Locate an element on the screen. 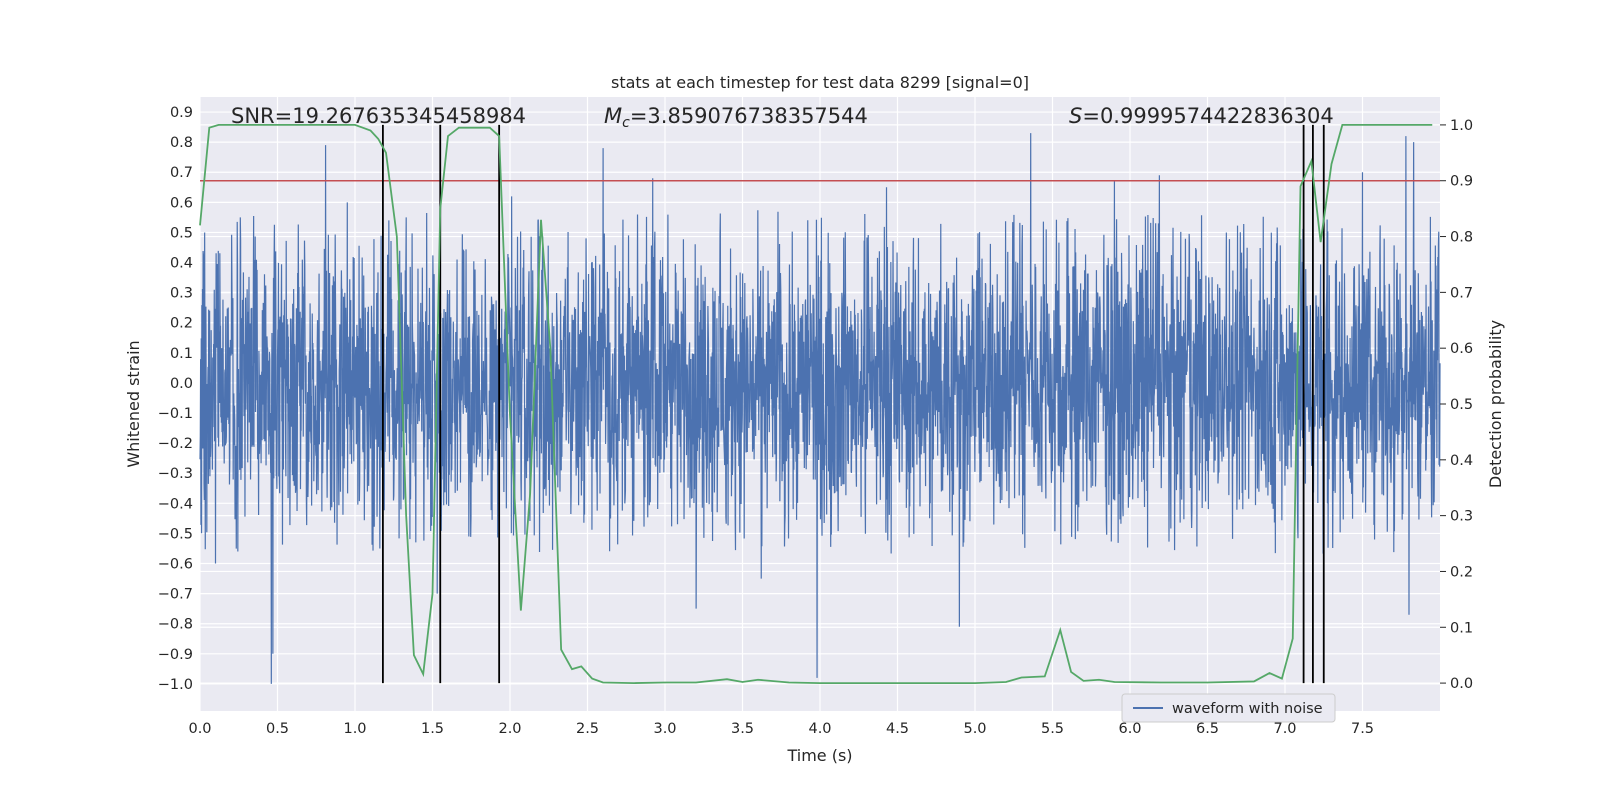  x-tick-label: 5.5 is located at coordinates (1052, 729).